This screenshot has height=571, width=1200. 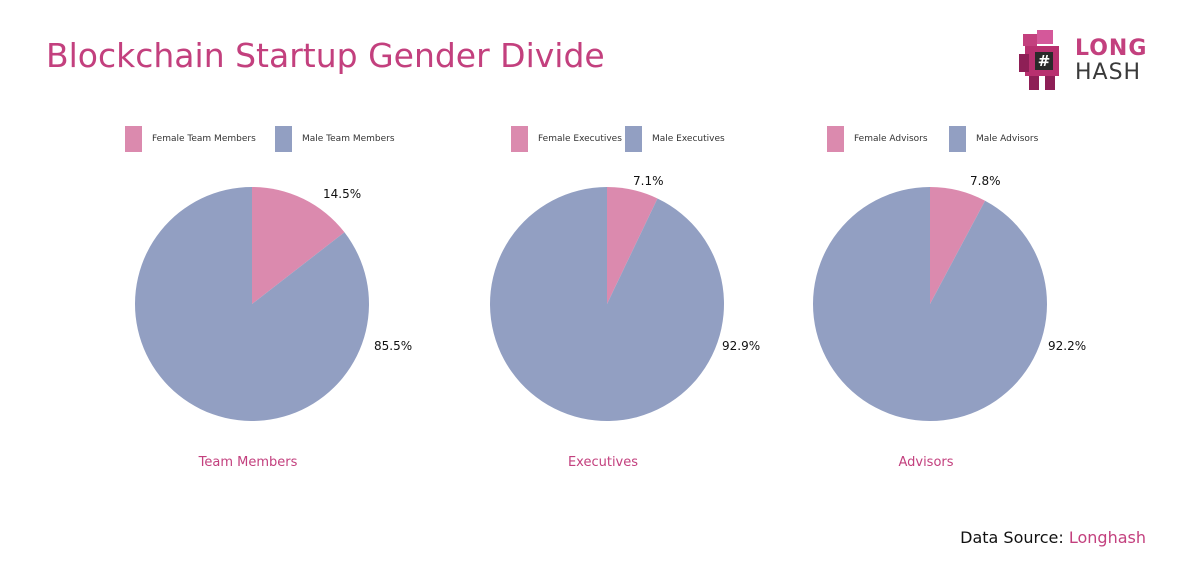 I want to click on chart-legend: Female Executives Male Executives, so click(x=653, y=141).